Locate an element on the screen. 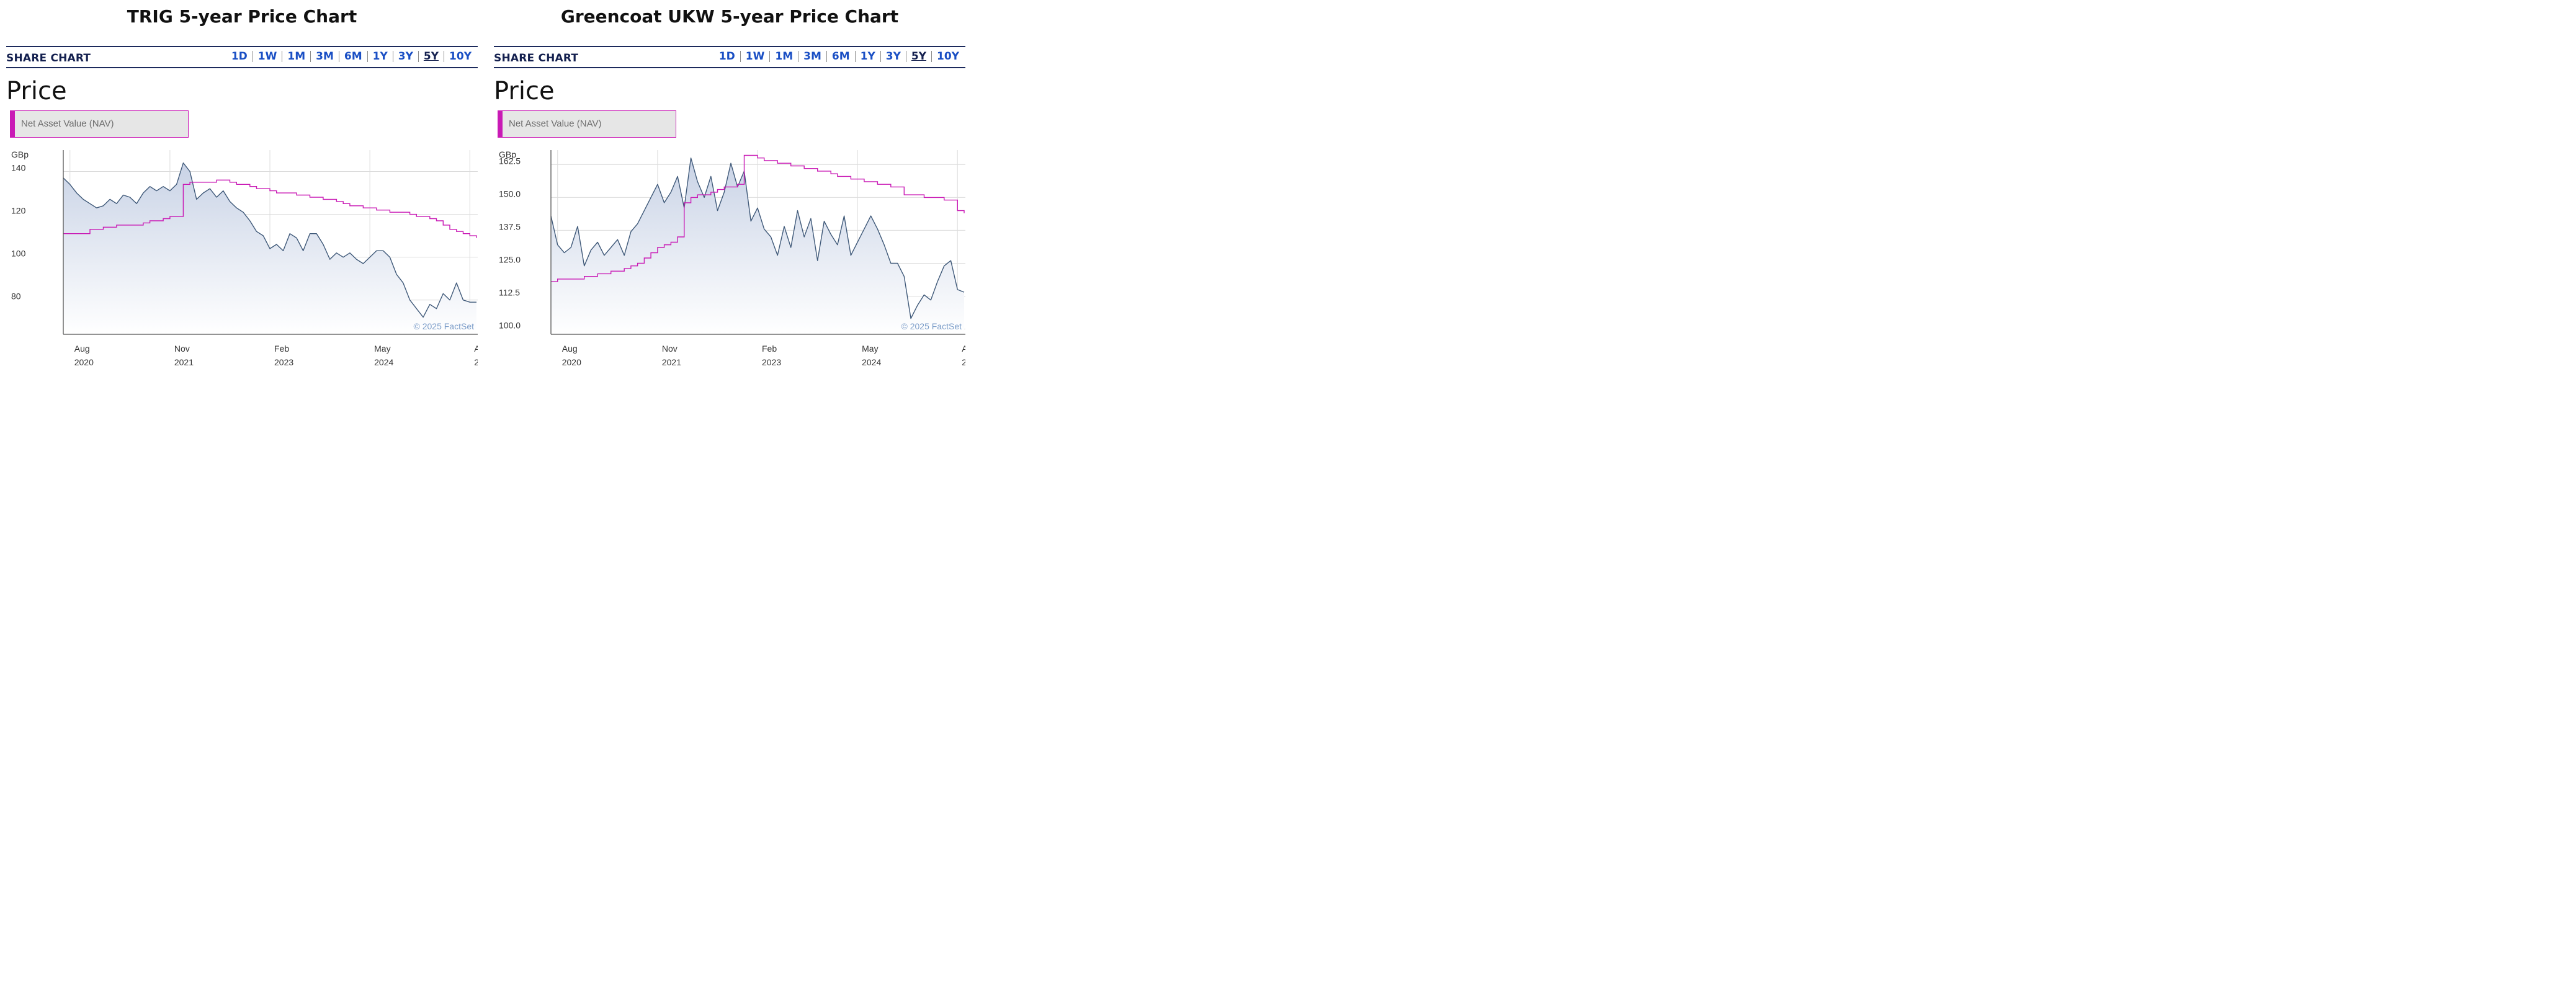  y-tick-label: 140 is located at coordinates (18, 168).